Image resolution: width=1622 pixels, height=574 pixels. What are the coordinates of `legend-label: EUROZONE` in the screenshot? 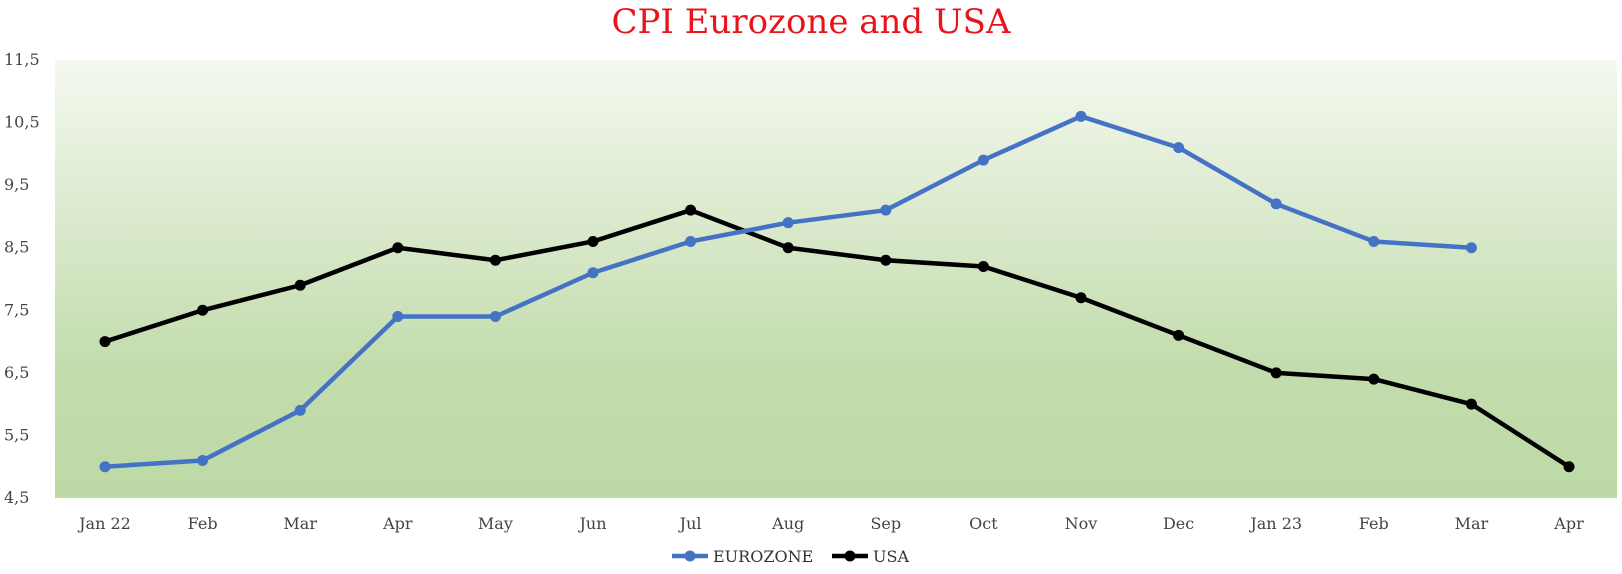 It's located at (763, 556).